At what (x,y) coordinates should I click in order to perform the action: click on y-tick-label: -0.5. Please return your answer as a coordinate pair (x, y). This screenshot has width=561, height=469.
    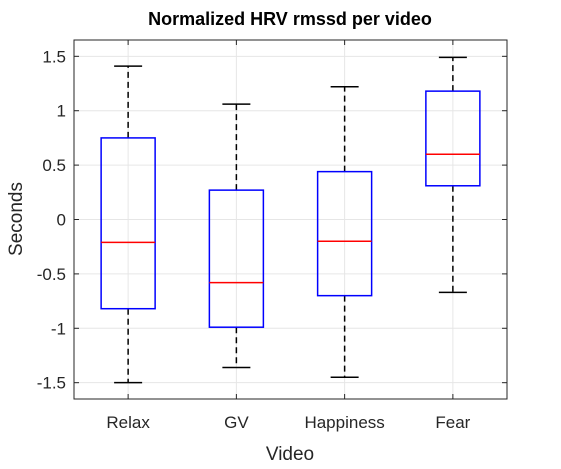
    Looking at the image, I should click on (51, 274).